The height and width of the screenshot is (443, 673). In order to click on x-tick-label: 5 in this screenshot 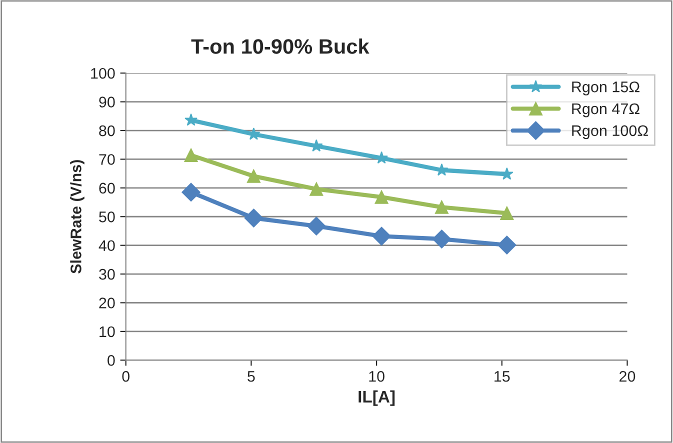, I will do `click(251, 376)`.